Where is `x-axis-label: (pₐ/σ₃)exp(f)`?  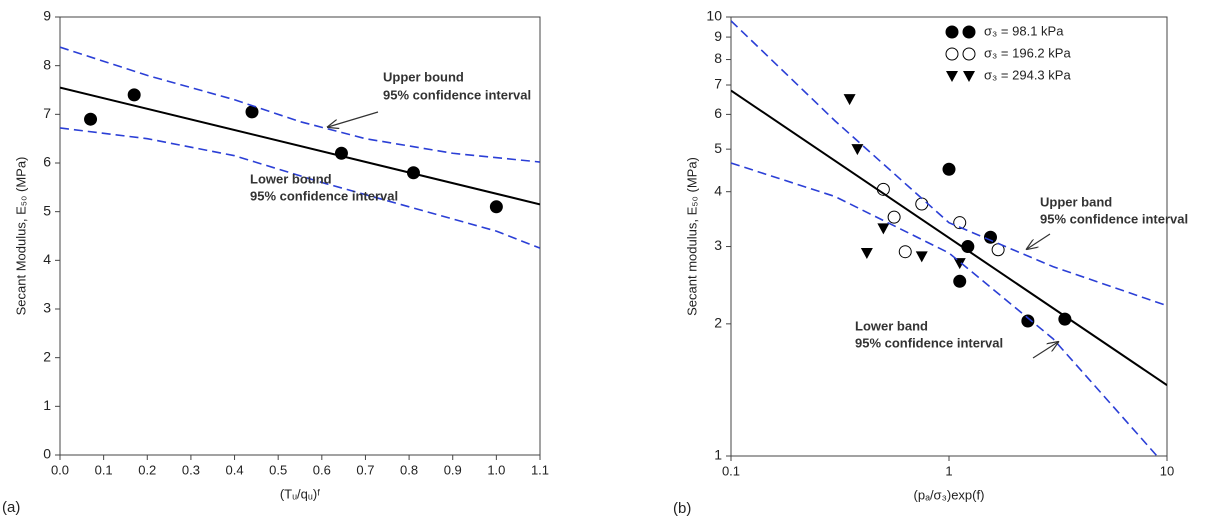 x-axis-label: (pₐ/σ₃)exp(f) is located at coordinates (949, 494).